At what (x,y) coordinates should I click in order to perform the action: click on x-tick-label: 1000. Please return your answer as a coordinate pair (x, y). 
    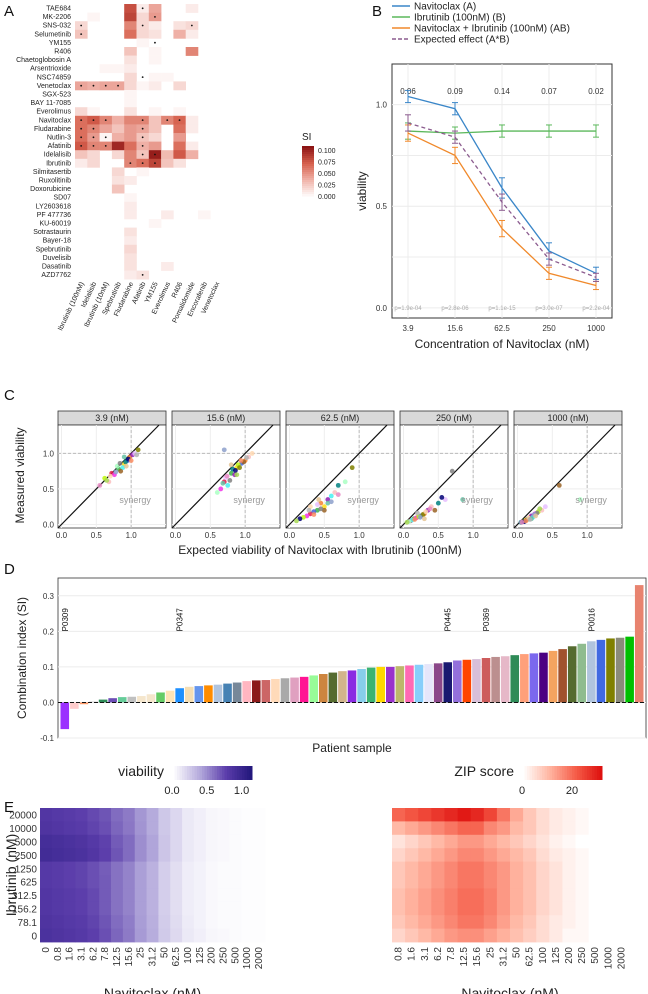
    Looking at the image, I should click on (247, 958).